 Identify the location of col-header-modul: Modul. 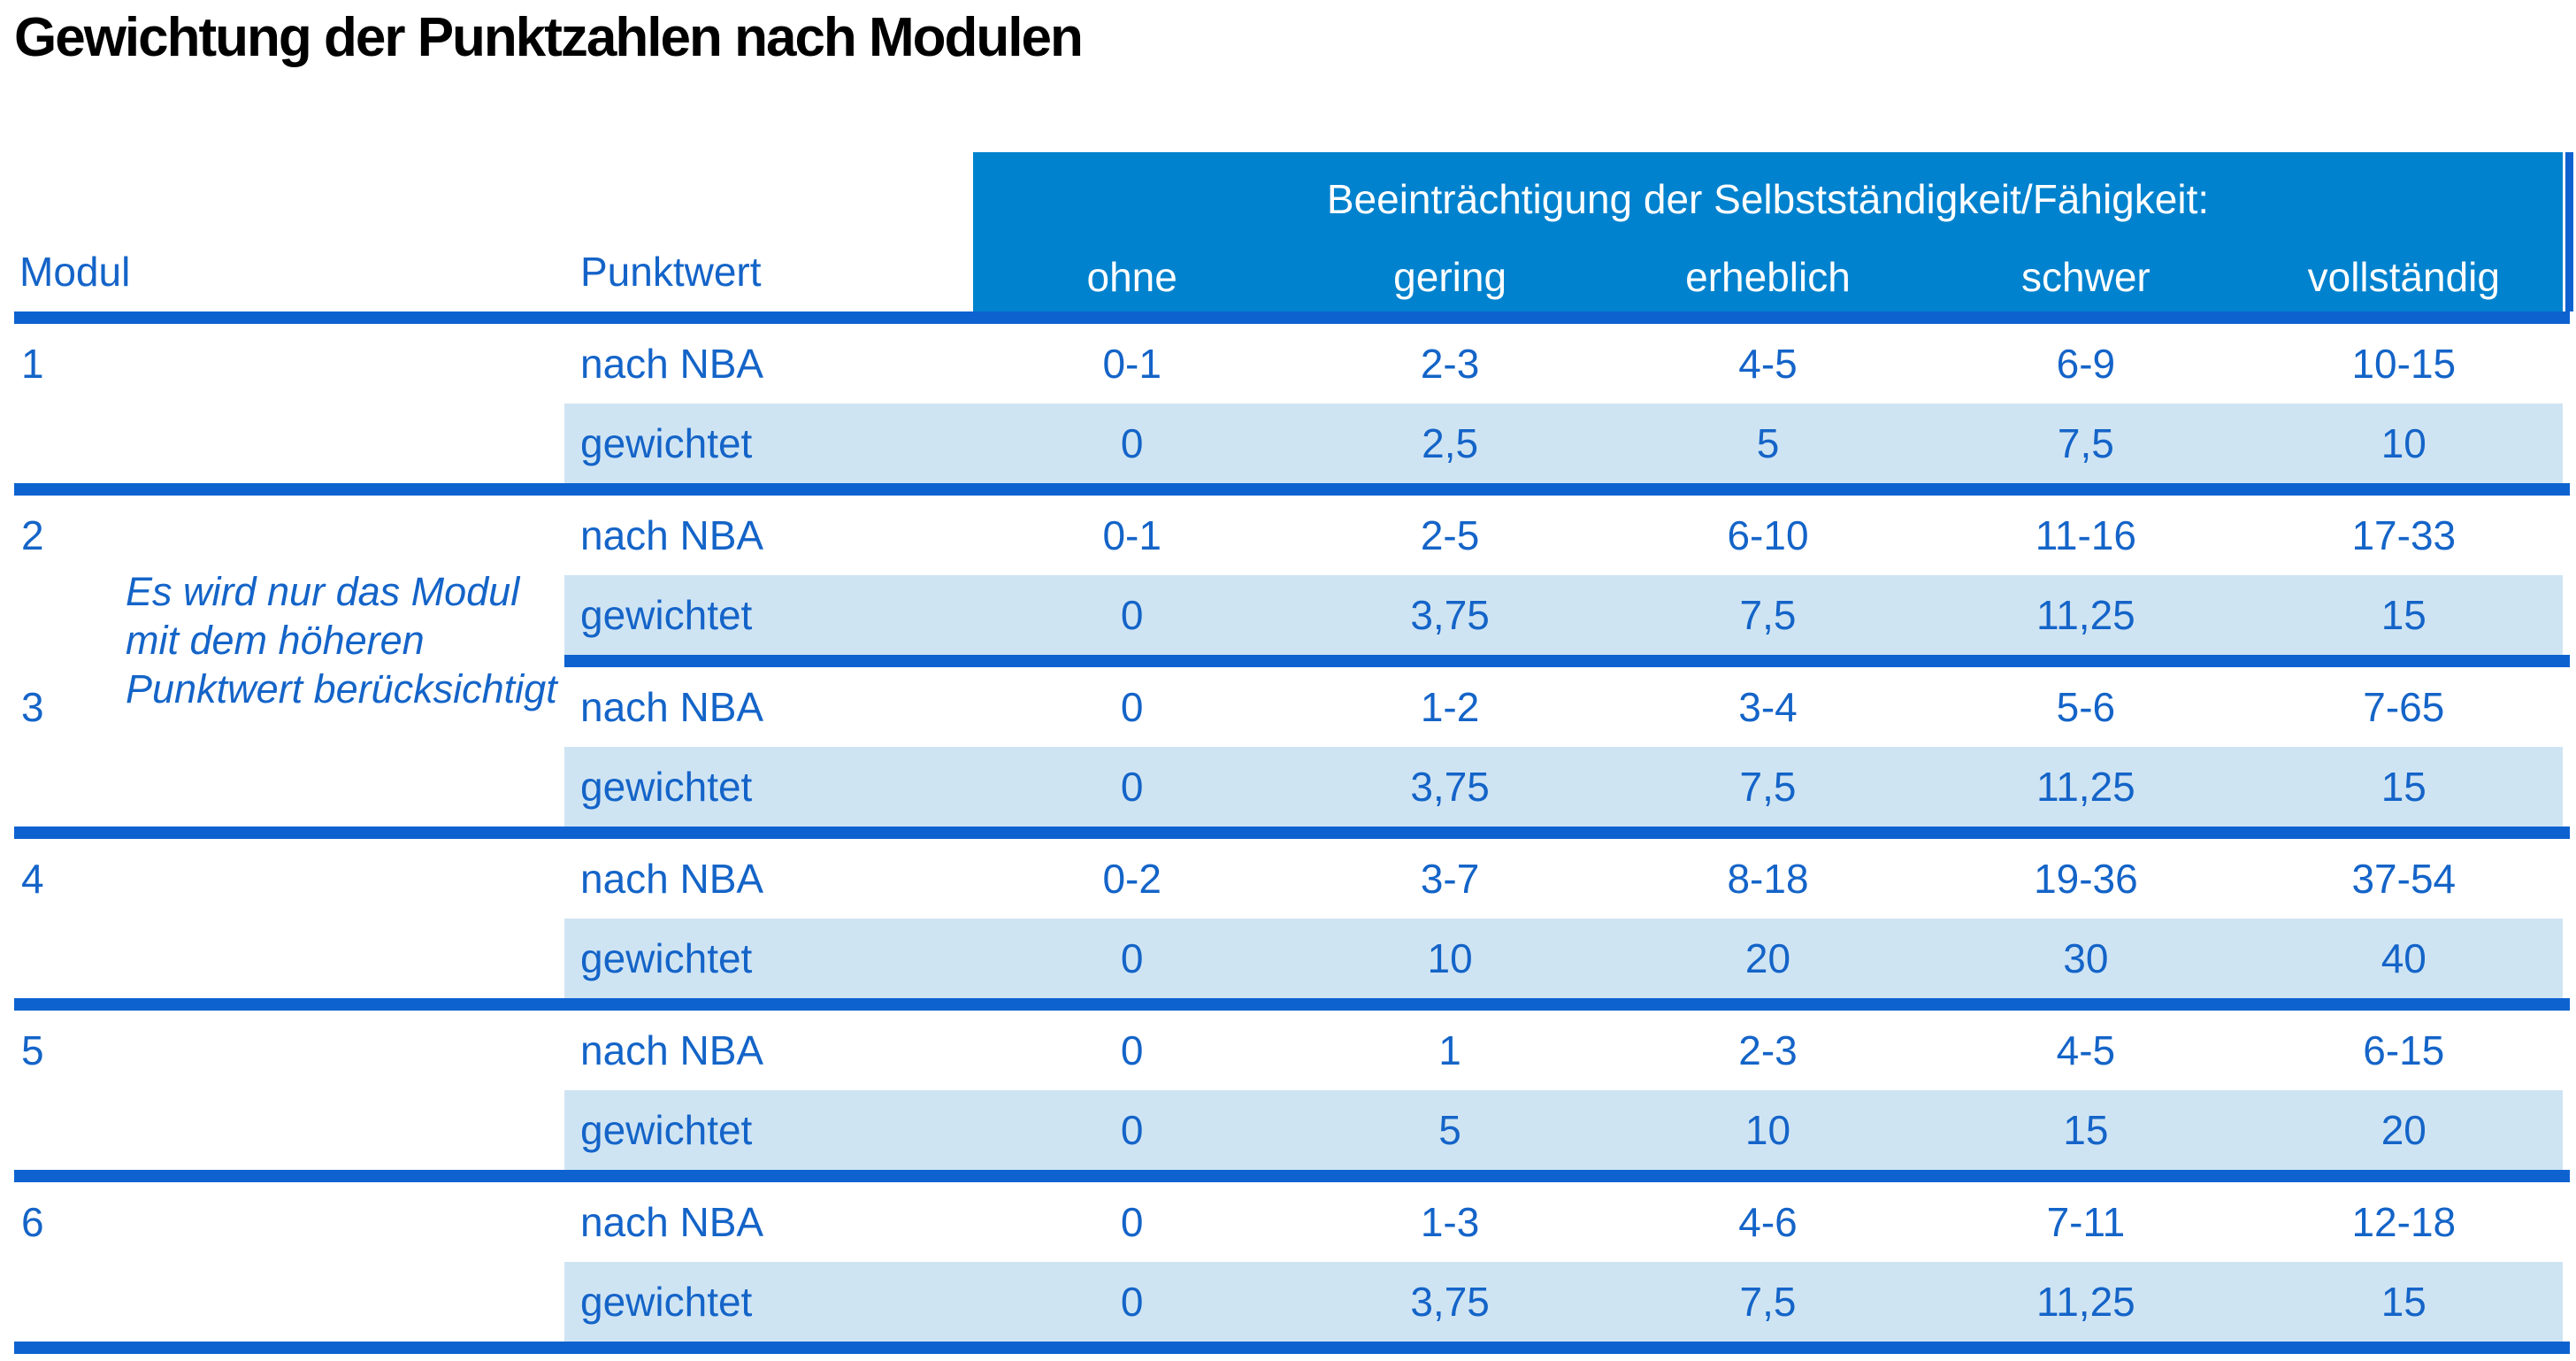
(75, 272).